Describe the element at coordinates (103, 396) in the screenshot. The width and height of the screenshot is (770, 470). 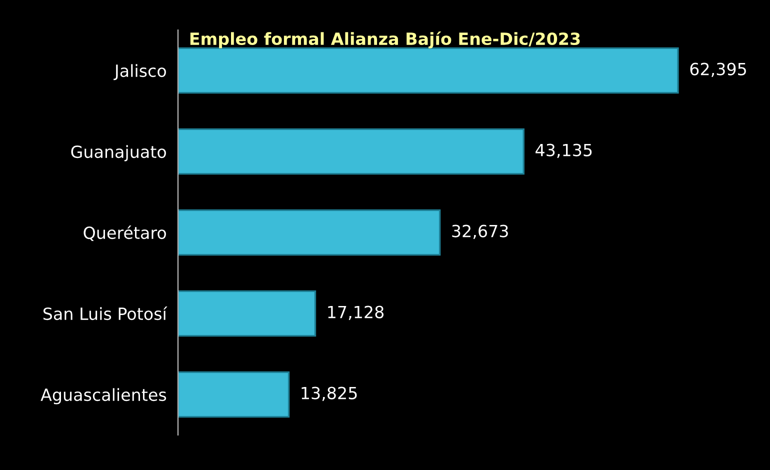
I see `y-tick-label: Aguascalientes` at that location.